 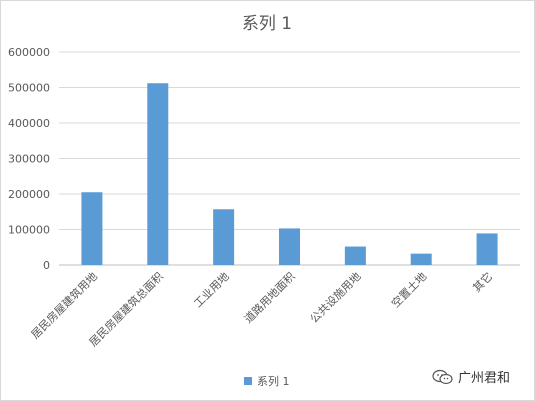 What do you see at coordinates (29, 123) in the screenshot?
I see `y-tick-label: 400000` at bounding box center [29, 123].